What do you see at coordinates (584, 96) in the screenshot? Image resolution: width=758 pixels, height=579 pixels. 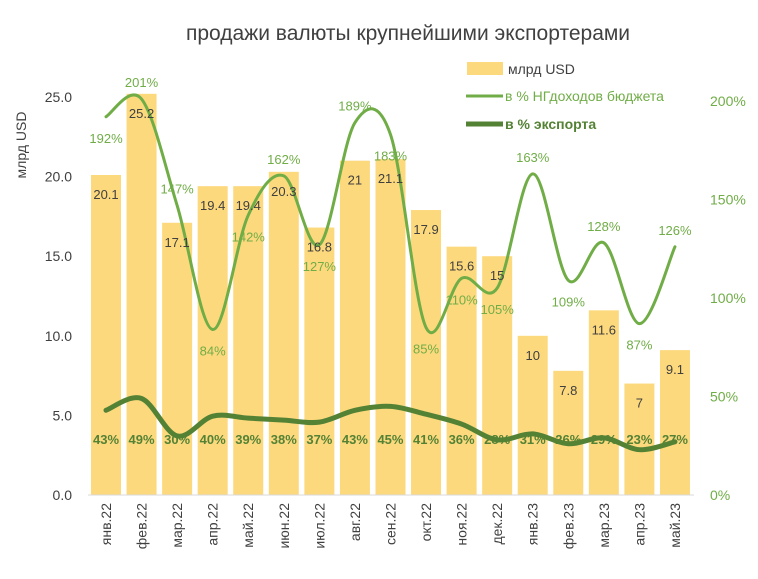 I see `legend-label-budget: в % НГдоходов бюджета` at bounding box center [584, 96].